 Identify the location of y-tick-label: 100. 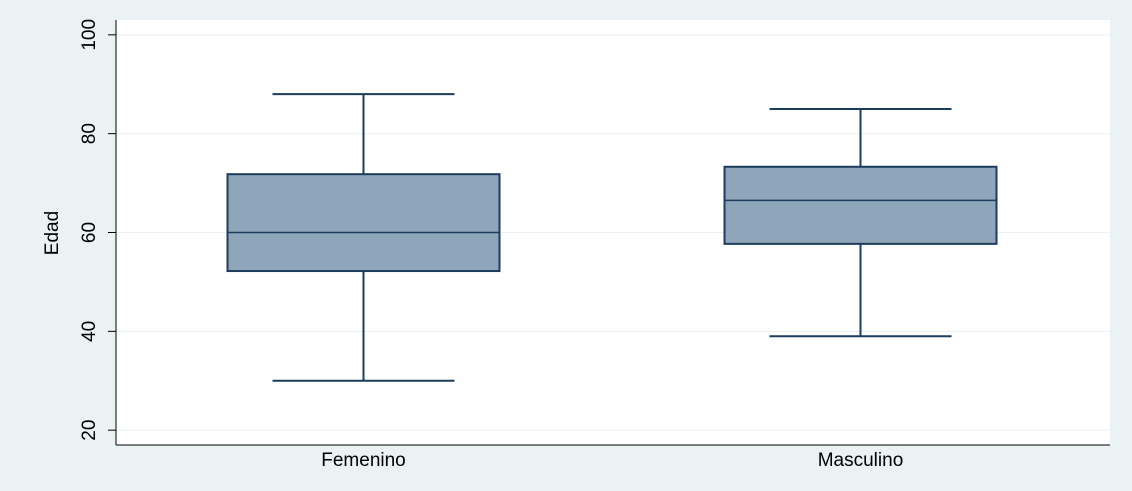
(89, 35).